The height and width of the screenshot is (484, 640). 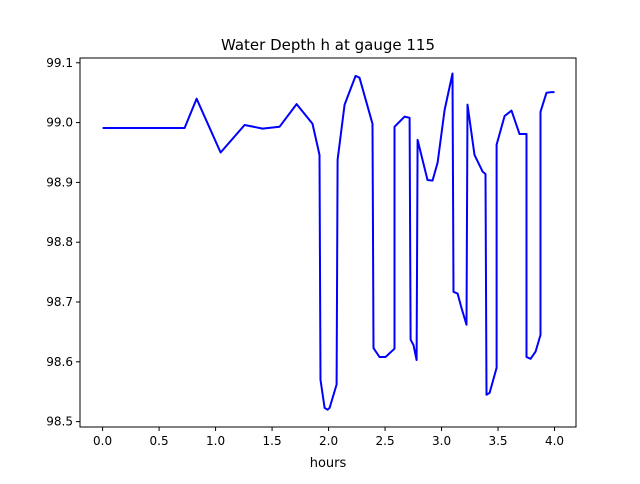 I want to click on x-tick-label: 2.0, so click(x=328, y=441).